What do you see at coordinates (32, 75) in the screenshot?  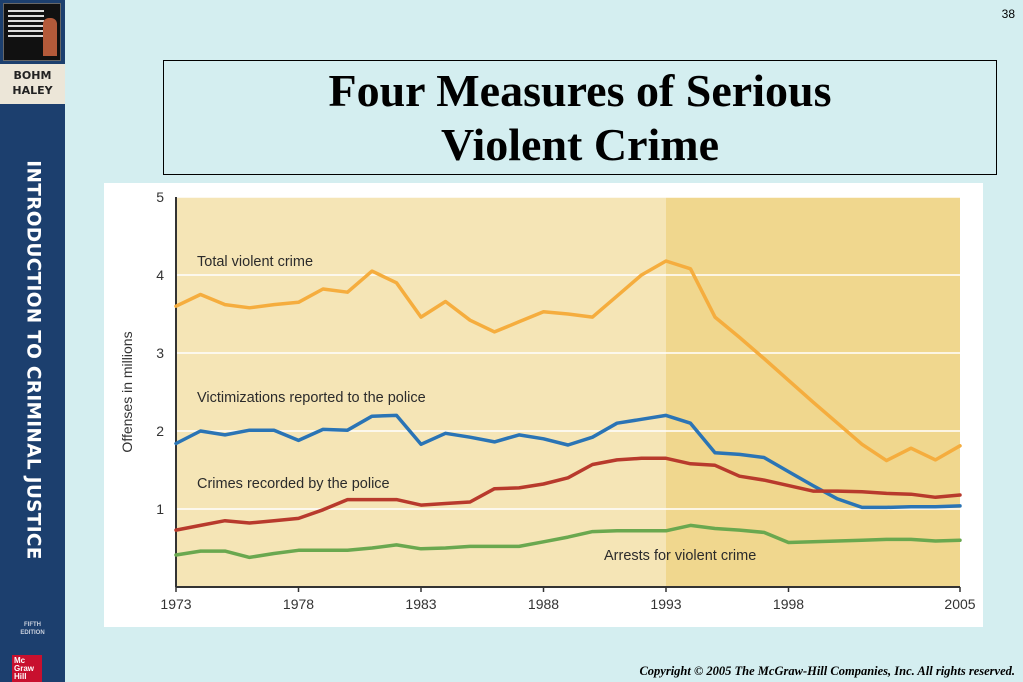 I see `author-bohm: BOHM` at bounding box center [32, 75].